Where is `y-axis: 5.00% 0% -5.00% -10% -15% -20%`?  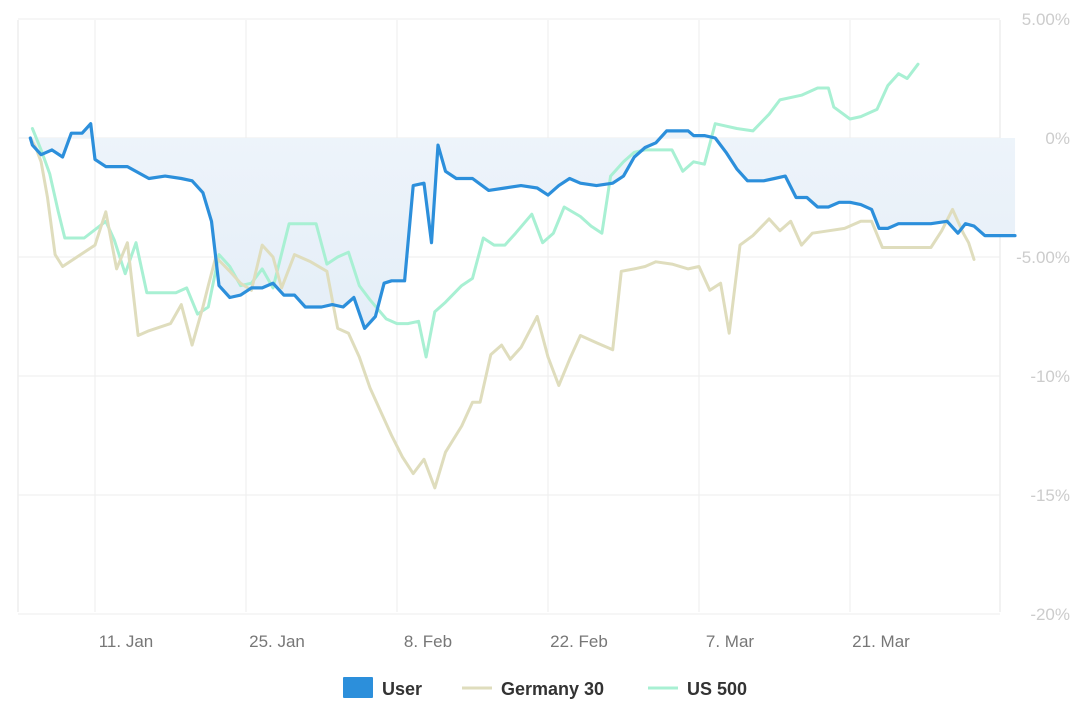
y-axis: 5.00% 0% -5.00% -10% -15% -20% is located at coordinates (1043, 317).